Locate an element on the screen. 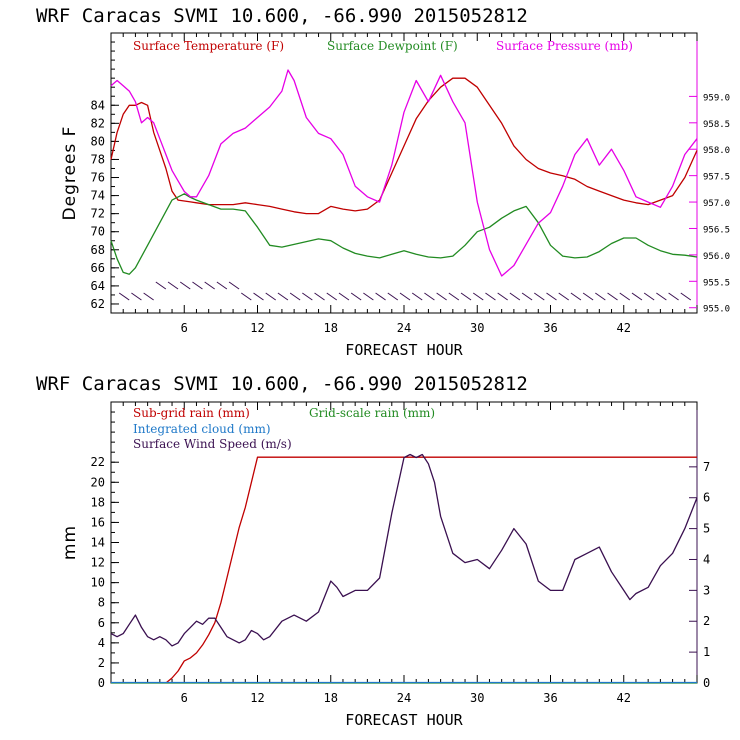  y2-tick-label: 958.5 is located at coordinates (716, 125).